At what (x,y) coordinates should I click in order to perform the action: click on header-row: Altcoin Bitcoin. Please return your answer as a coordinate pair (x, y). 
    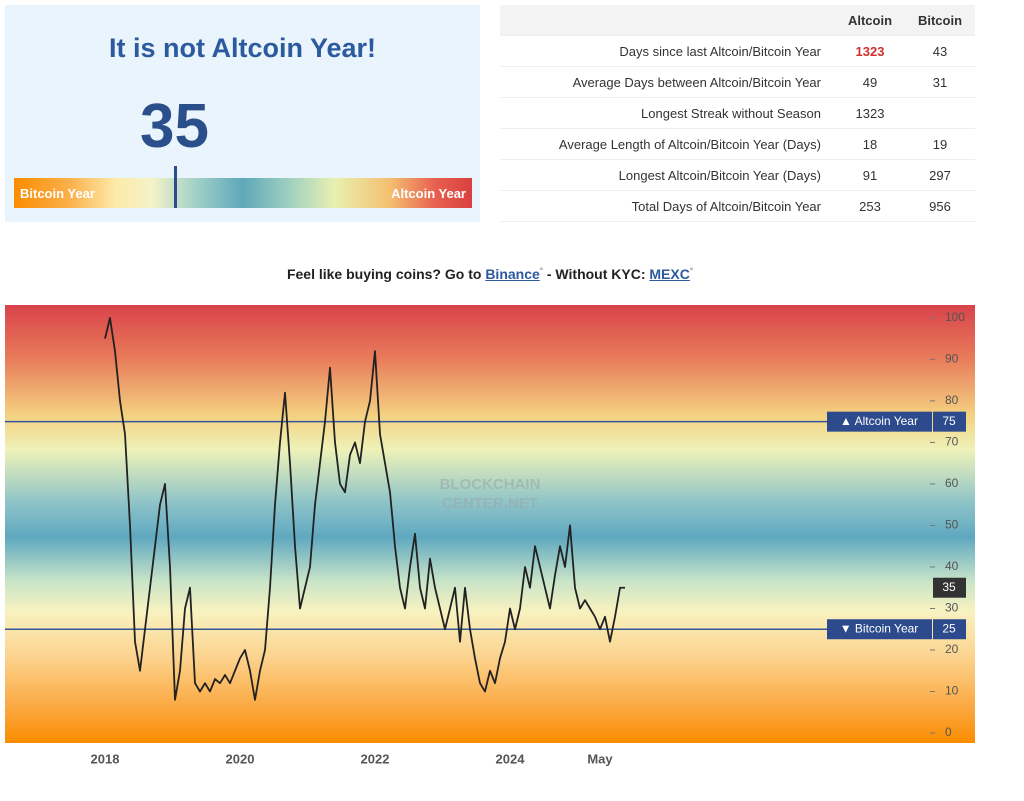
    Looking at the image, I should click on (737, 20).